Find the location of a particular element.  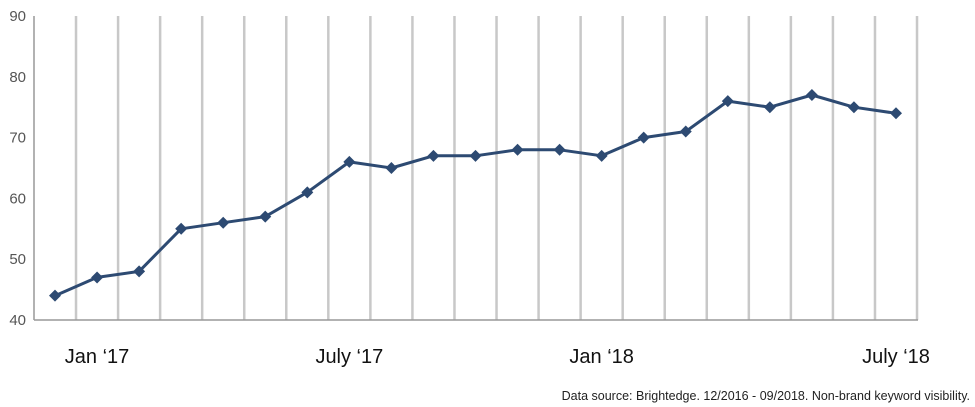

x-tick-label: Jan ‘17 is located at coordinates (97, 357).